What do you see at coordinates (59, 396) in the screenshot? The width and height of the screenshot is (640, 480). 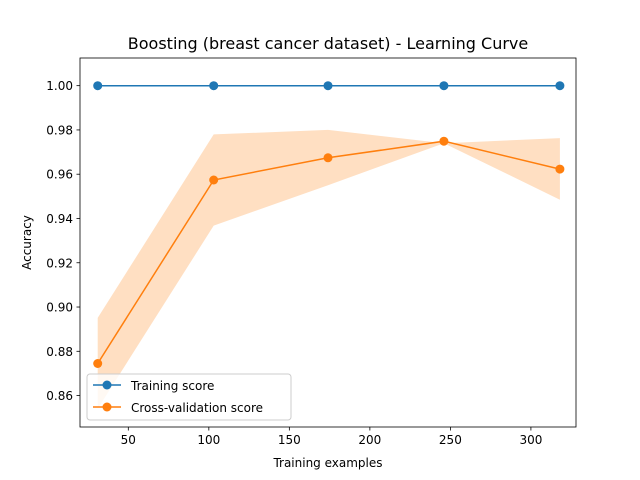 I see `y-tick-label: 0.86` at bounding box center [59, 396].